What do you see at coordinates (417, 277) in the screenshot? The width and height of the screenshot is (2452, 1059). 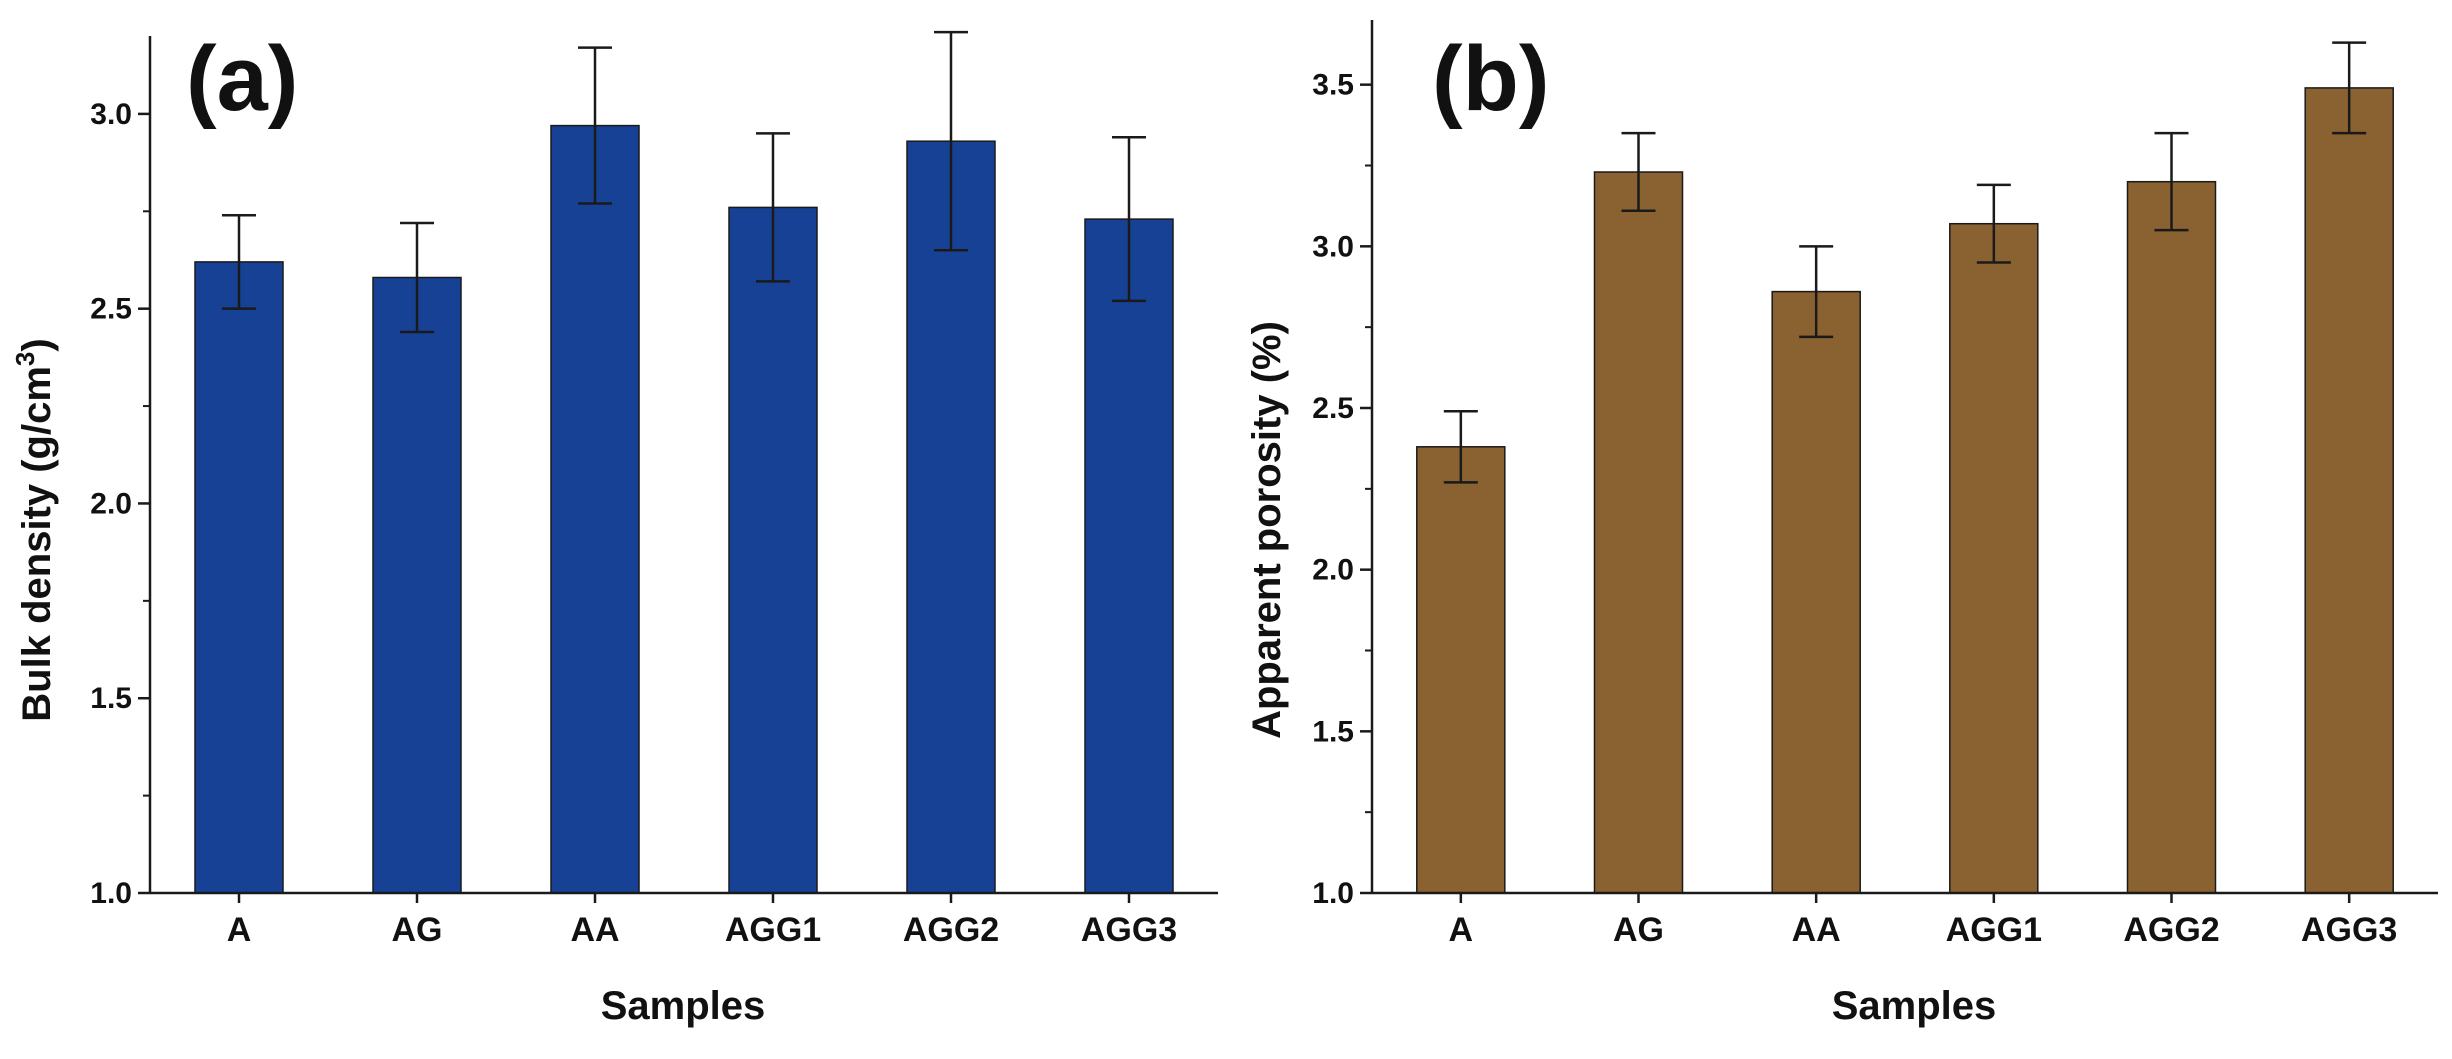 I see `error-bar-a-ag` at bounding box center [417, 277].